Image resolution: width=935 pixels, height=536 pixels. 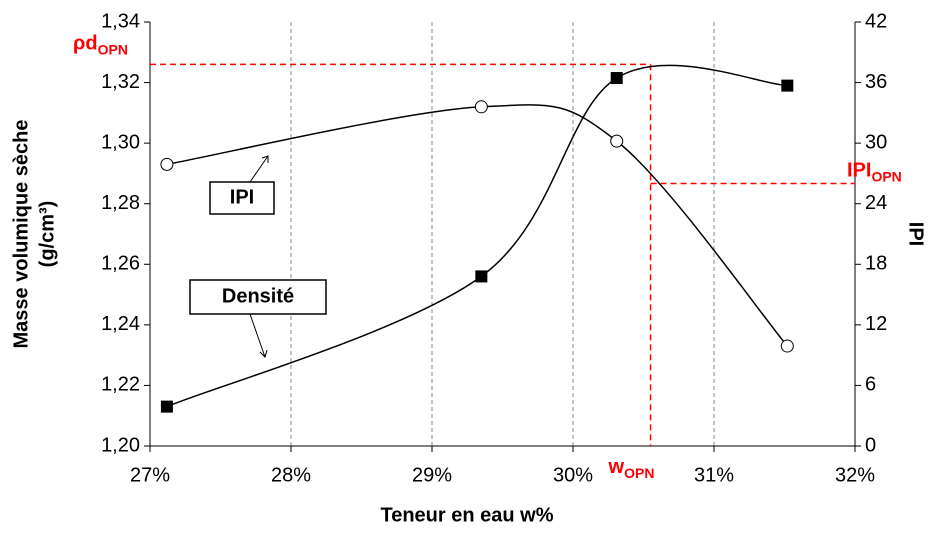 I want to click on ipi-callout-label: IPI, so click(x=242, y=197).